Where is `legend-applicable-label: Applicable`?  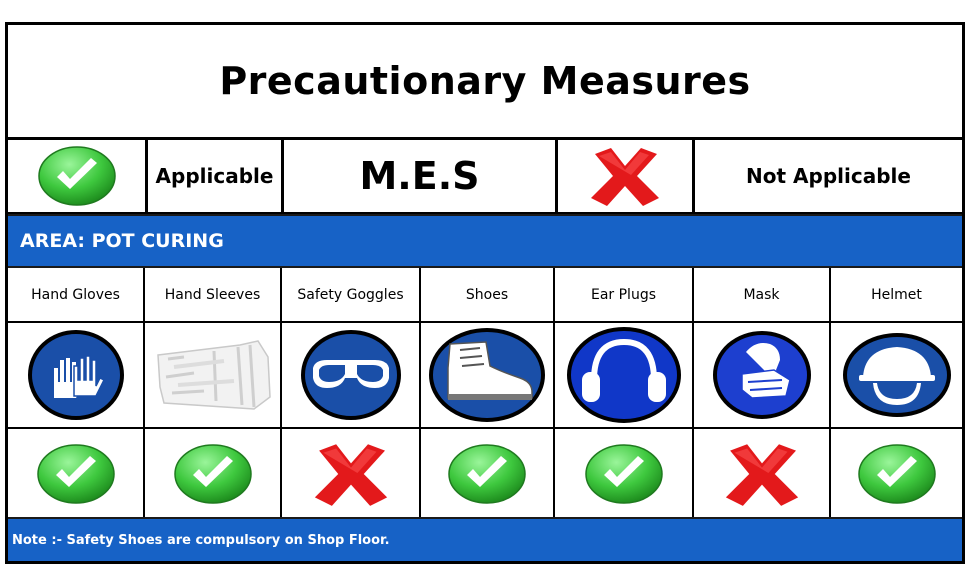
legend-applicable-label: Applicable is located at coordinates (214, 176).